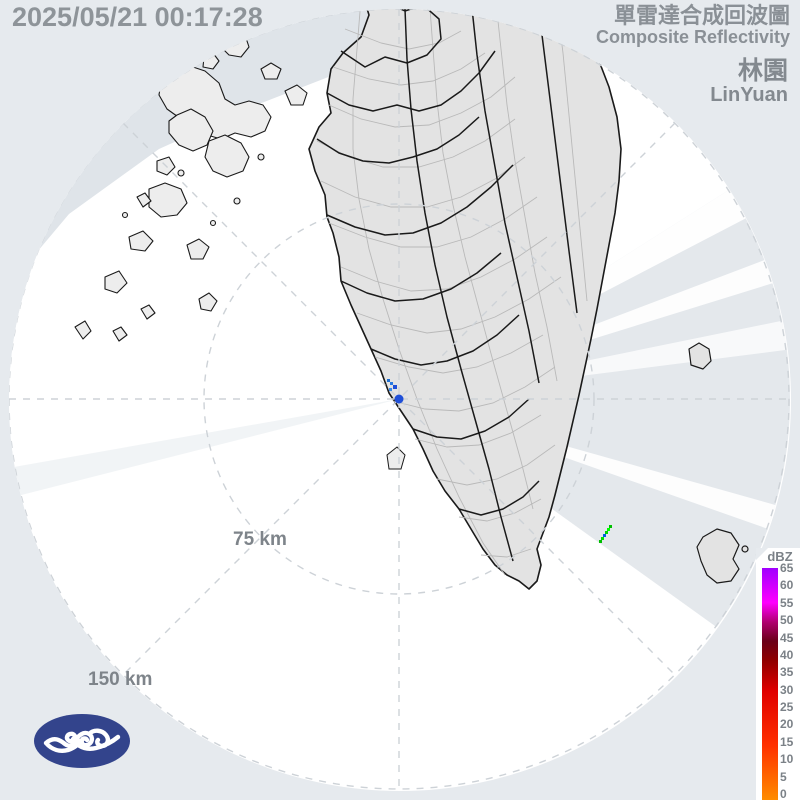  I want to click on offshore-islets, so click(396, 458).